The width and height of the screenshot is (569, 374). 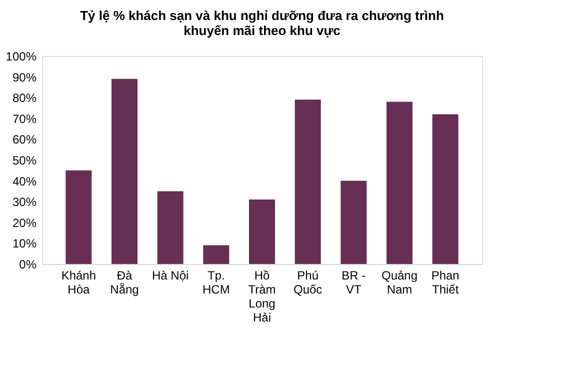 I want to click on y-tick-label: 70%, so click(x=24, y=119).